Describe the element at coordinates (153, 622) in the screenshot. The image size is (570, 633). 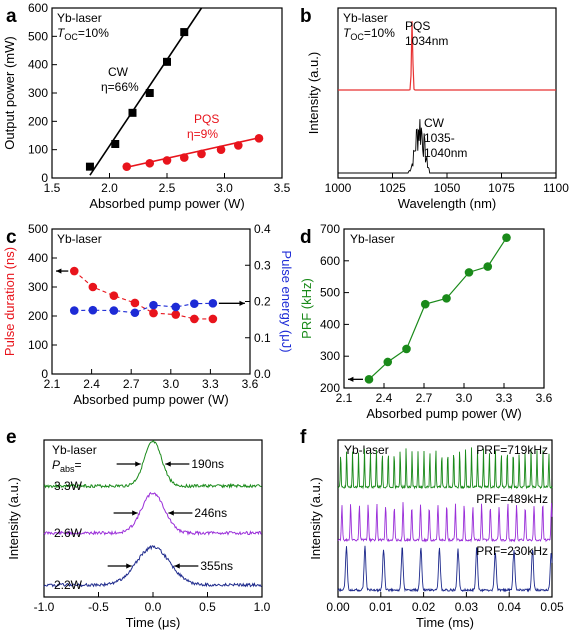
I see `x-axis-label: Time (μs)` at that location.